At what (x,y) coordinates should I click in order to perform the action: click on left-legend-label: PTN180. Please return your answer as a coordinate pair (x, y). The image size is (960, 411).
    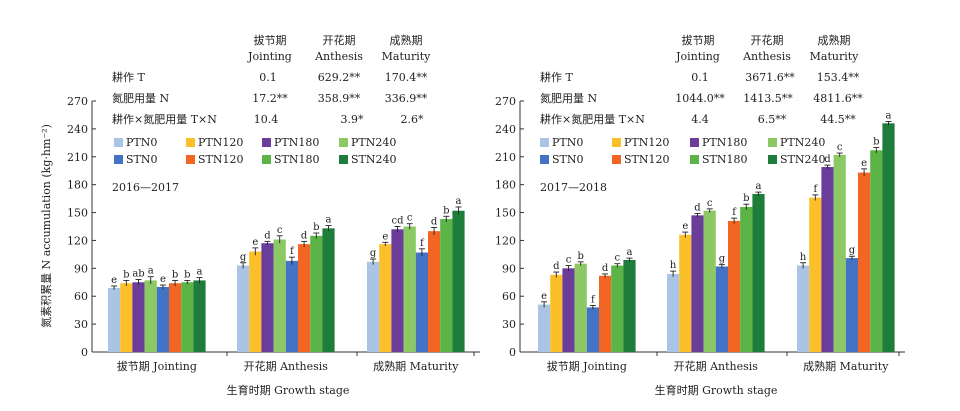
    Looking at the image, I should click on (296, 142).